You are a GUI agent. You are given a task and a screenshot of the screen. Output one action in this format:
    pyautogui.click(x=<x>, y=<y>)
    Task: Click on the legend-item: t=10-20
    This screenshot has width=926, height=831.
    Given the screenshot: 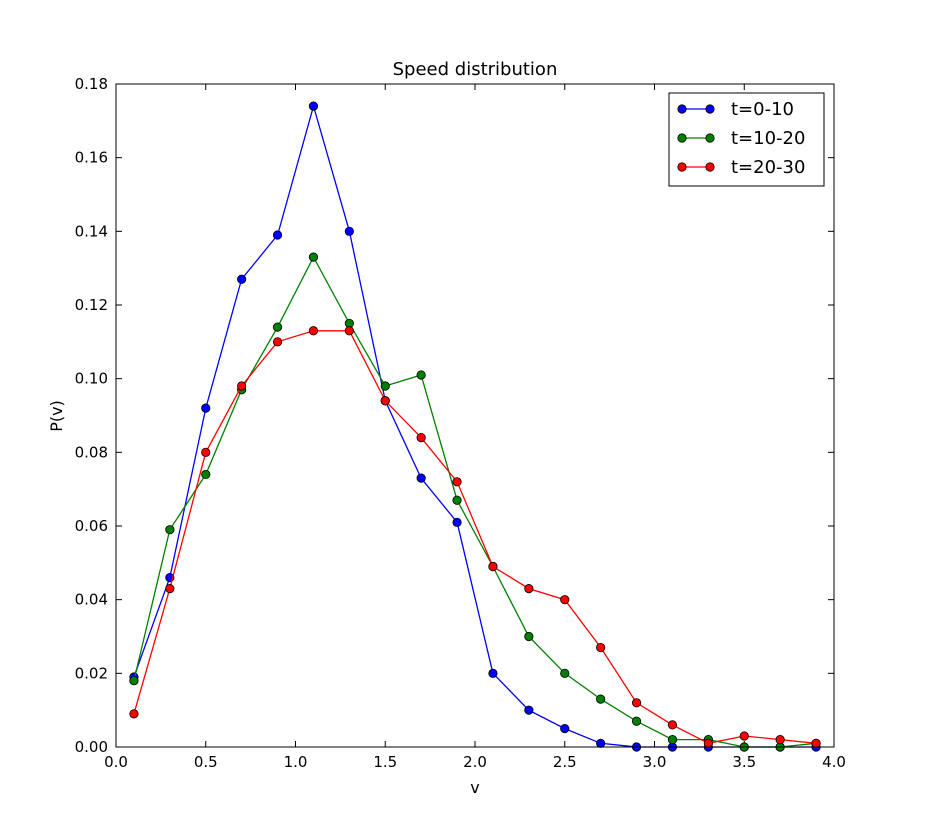 What is the action you would take?
    pyautogui.click(x=741, y=138)
    